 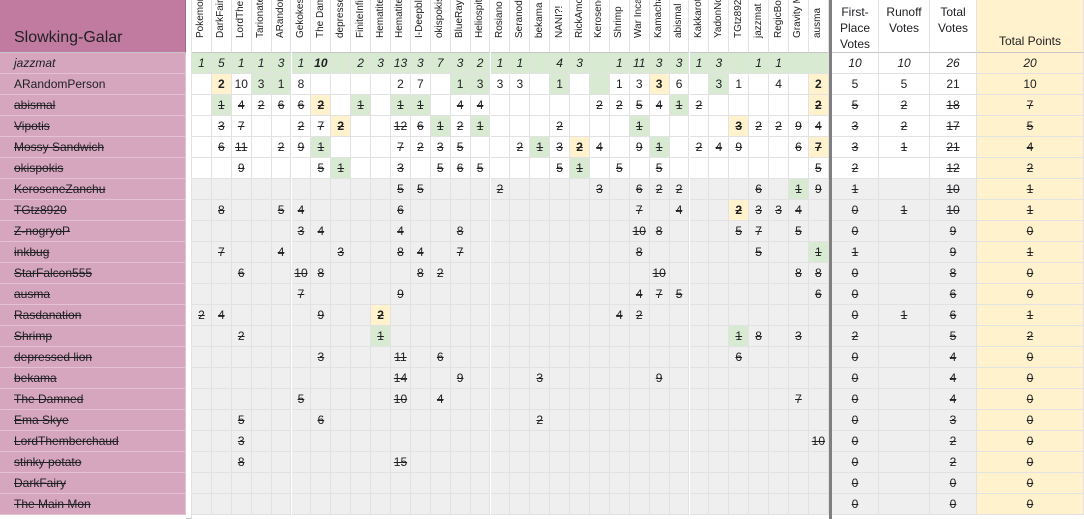 What do you see at coordinates (739, 147) in the screenshot?
I see `vote-cell: 9` at bounding box center [739, 147].